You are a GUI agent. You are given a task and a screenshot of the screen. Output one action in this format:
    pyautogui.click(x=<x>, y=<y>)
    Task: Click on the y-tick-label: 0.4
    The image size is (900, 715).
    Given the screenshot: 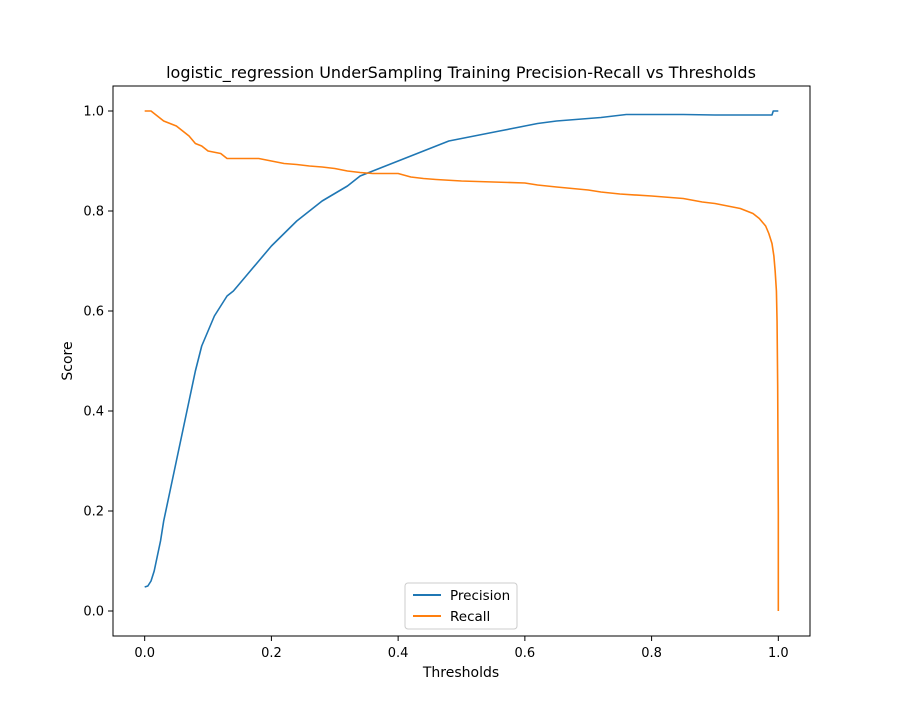 What is the action you would take?
    pyautogui.click(x=93, y=412)
    